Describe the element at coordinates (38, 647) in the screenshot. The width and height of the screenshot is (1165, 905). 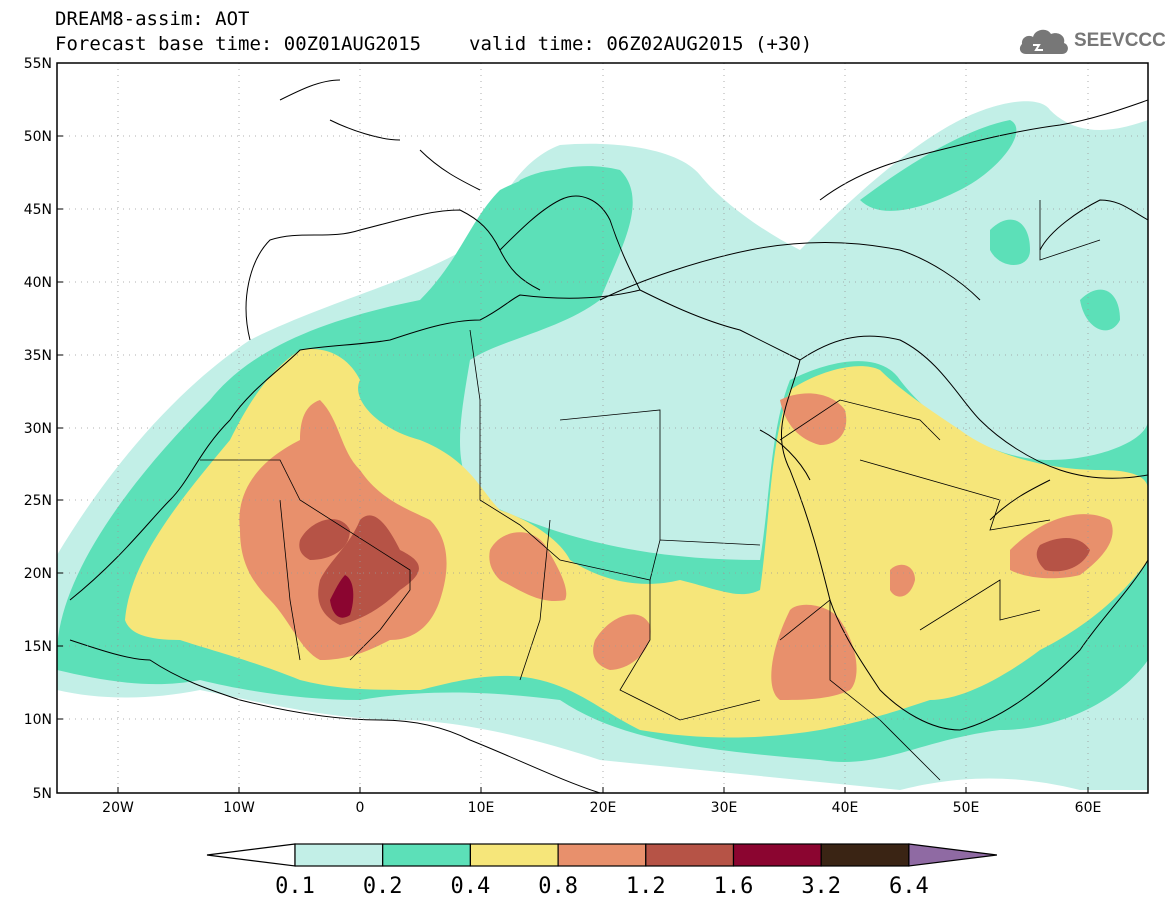
I see `lat-label: 15N` at that location.